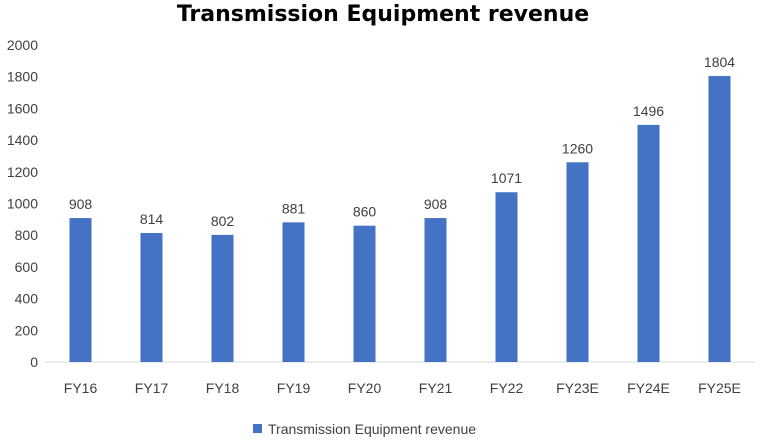 Image resolution: width=767 pixels, height=442 pixels. What do you see at coordinates (223, 388) in the screenshot?
I see `x-tick-label: FY18` at bounding box center [223, 388].